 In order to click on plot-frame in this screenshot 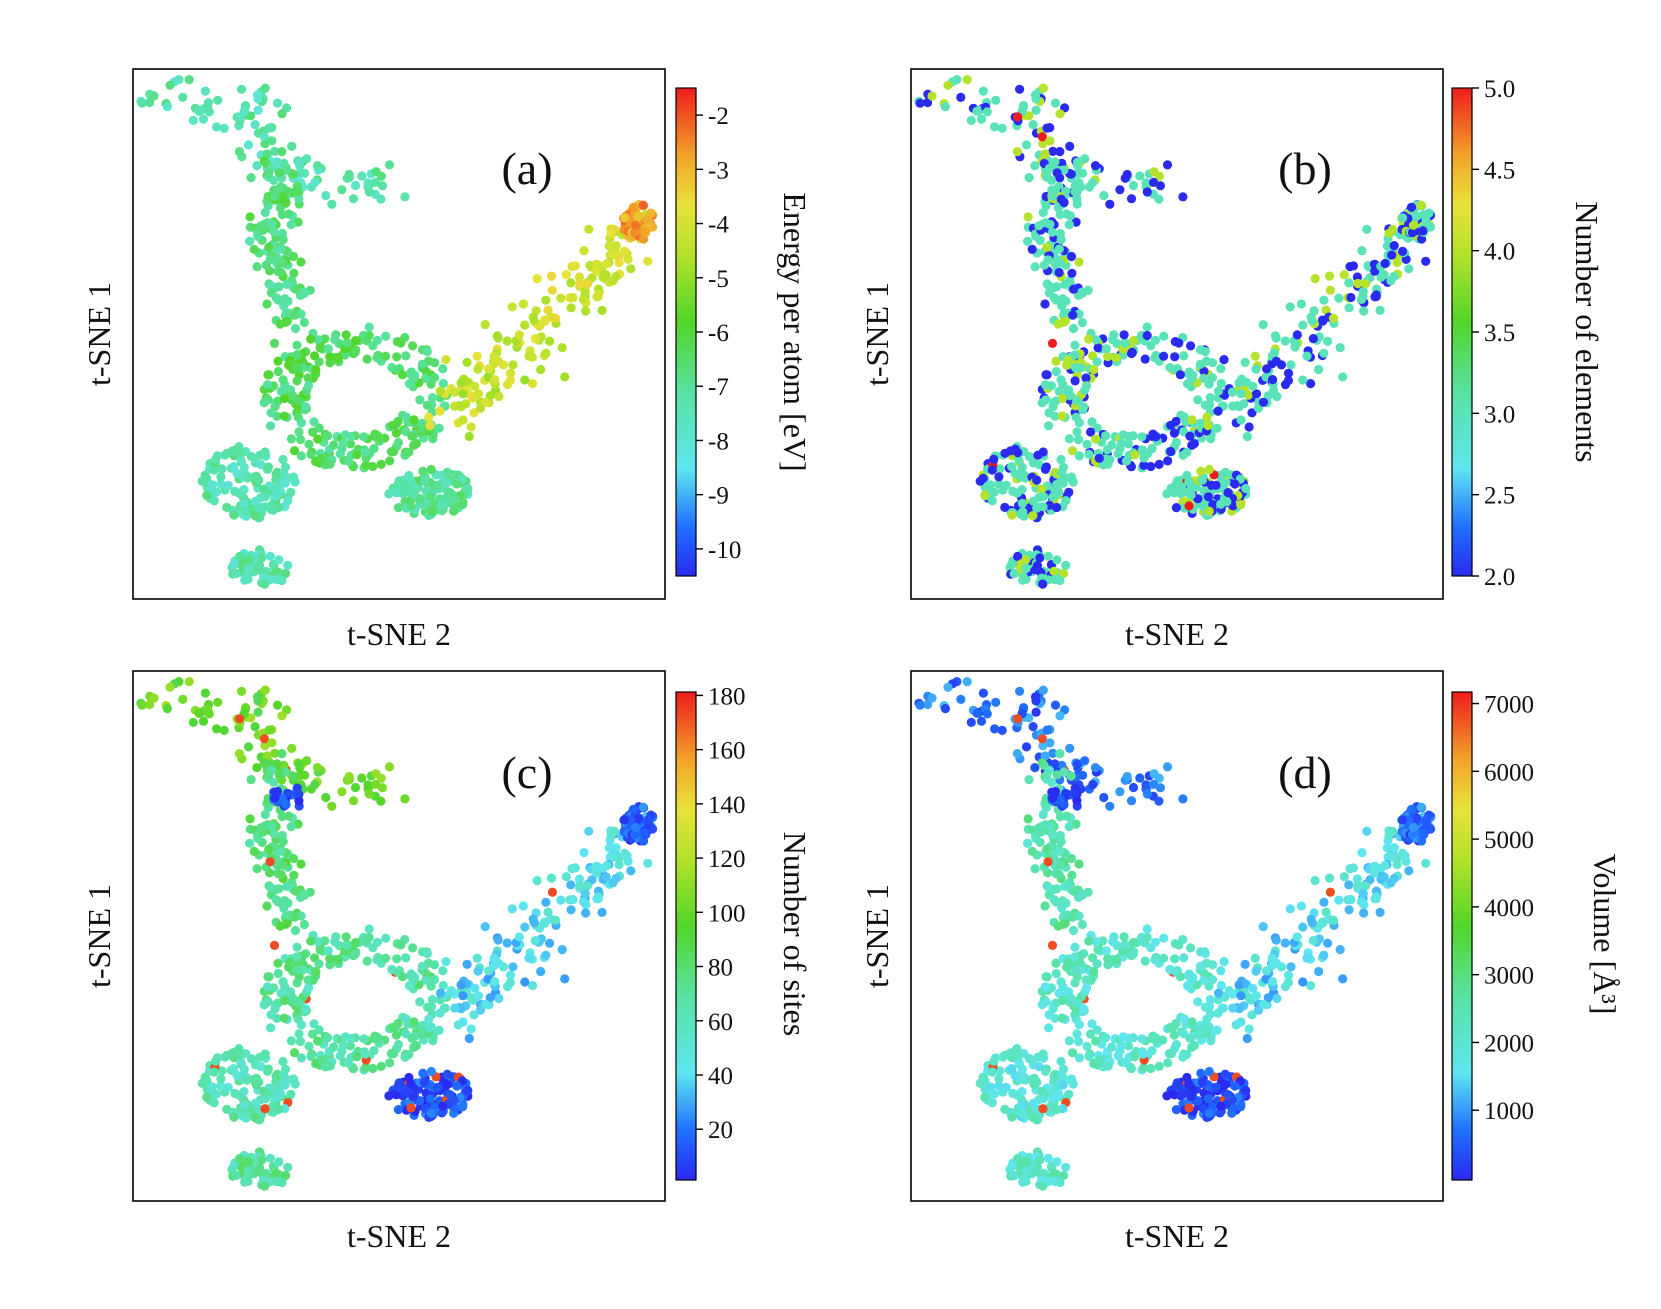, I will do `click(399, 936)`.